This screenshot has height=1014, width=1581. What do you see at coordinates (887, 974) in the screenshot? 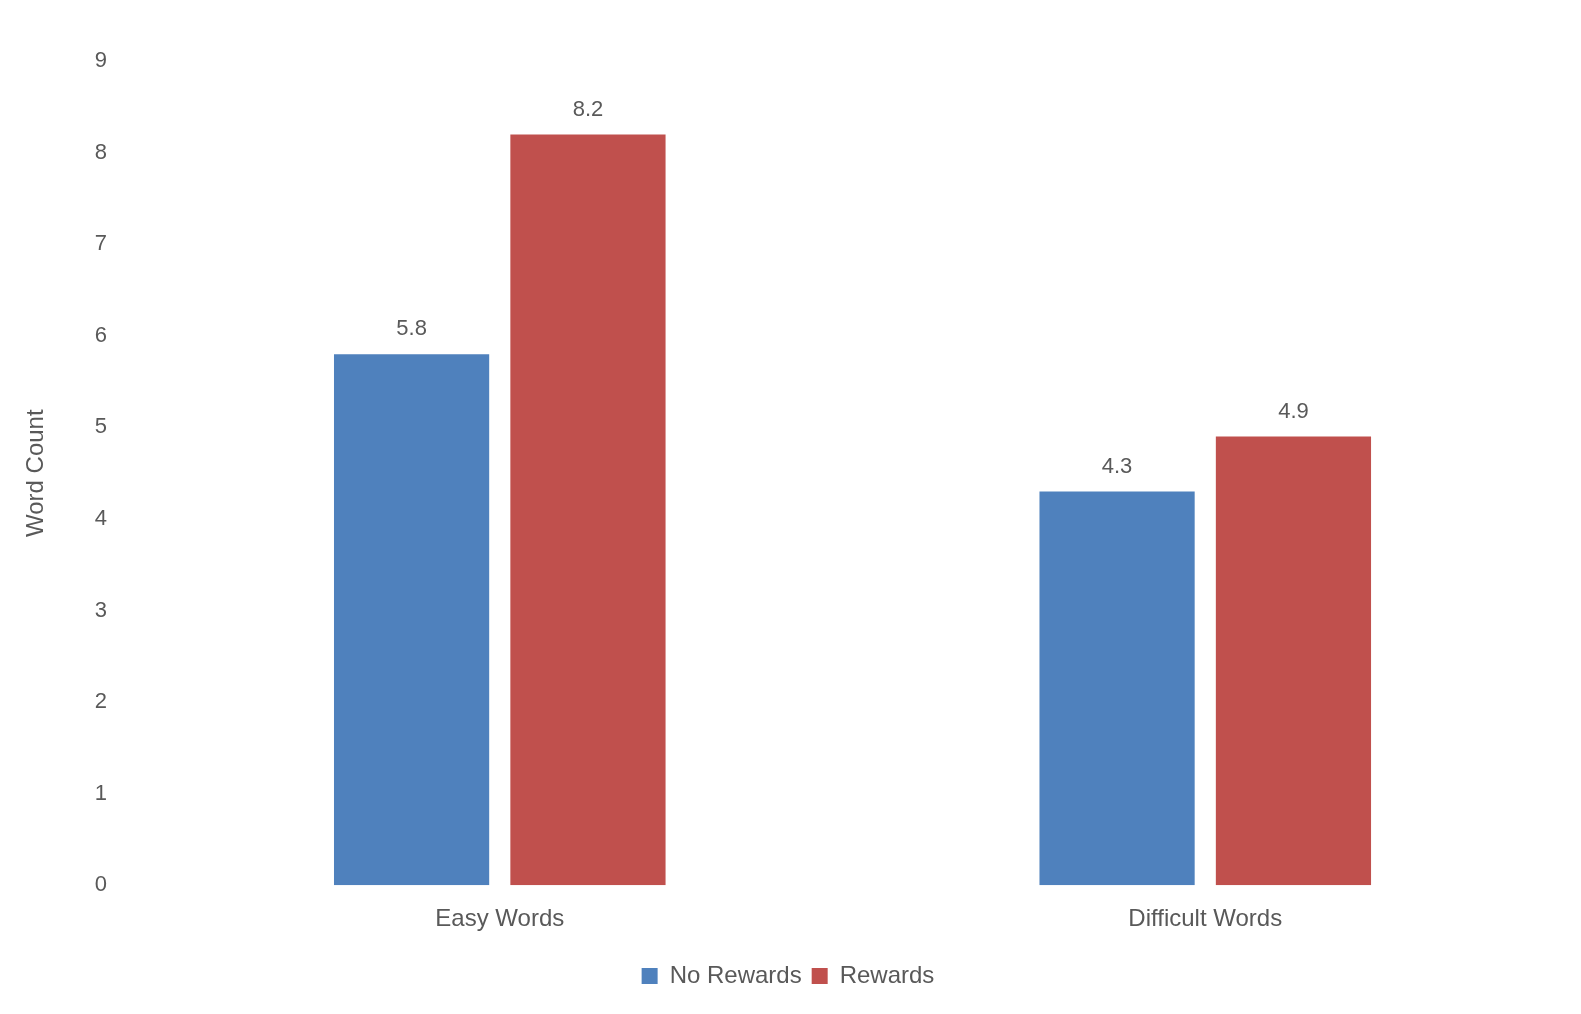
I see `legend-label: Rewards` at bounding box center [887, 974].